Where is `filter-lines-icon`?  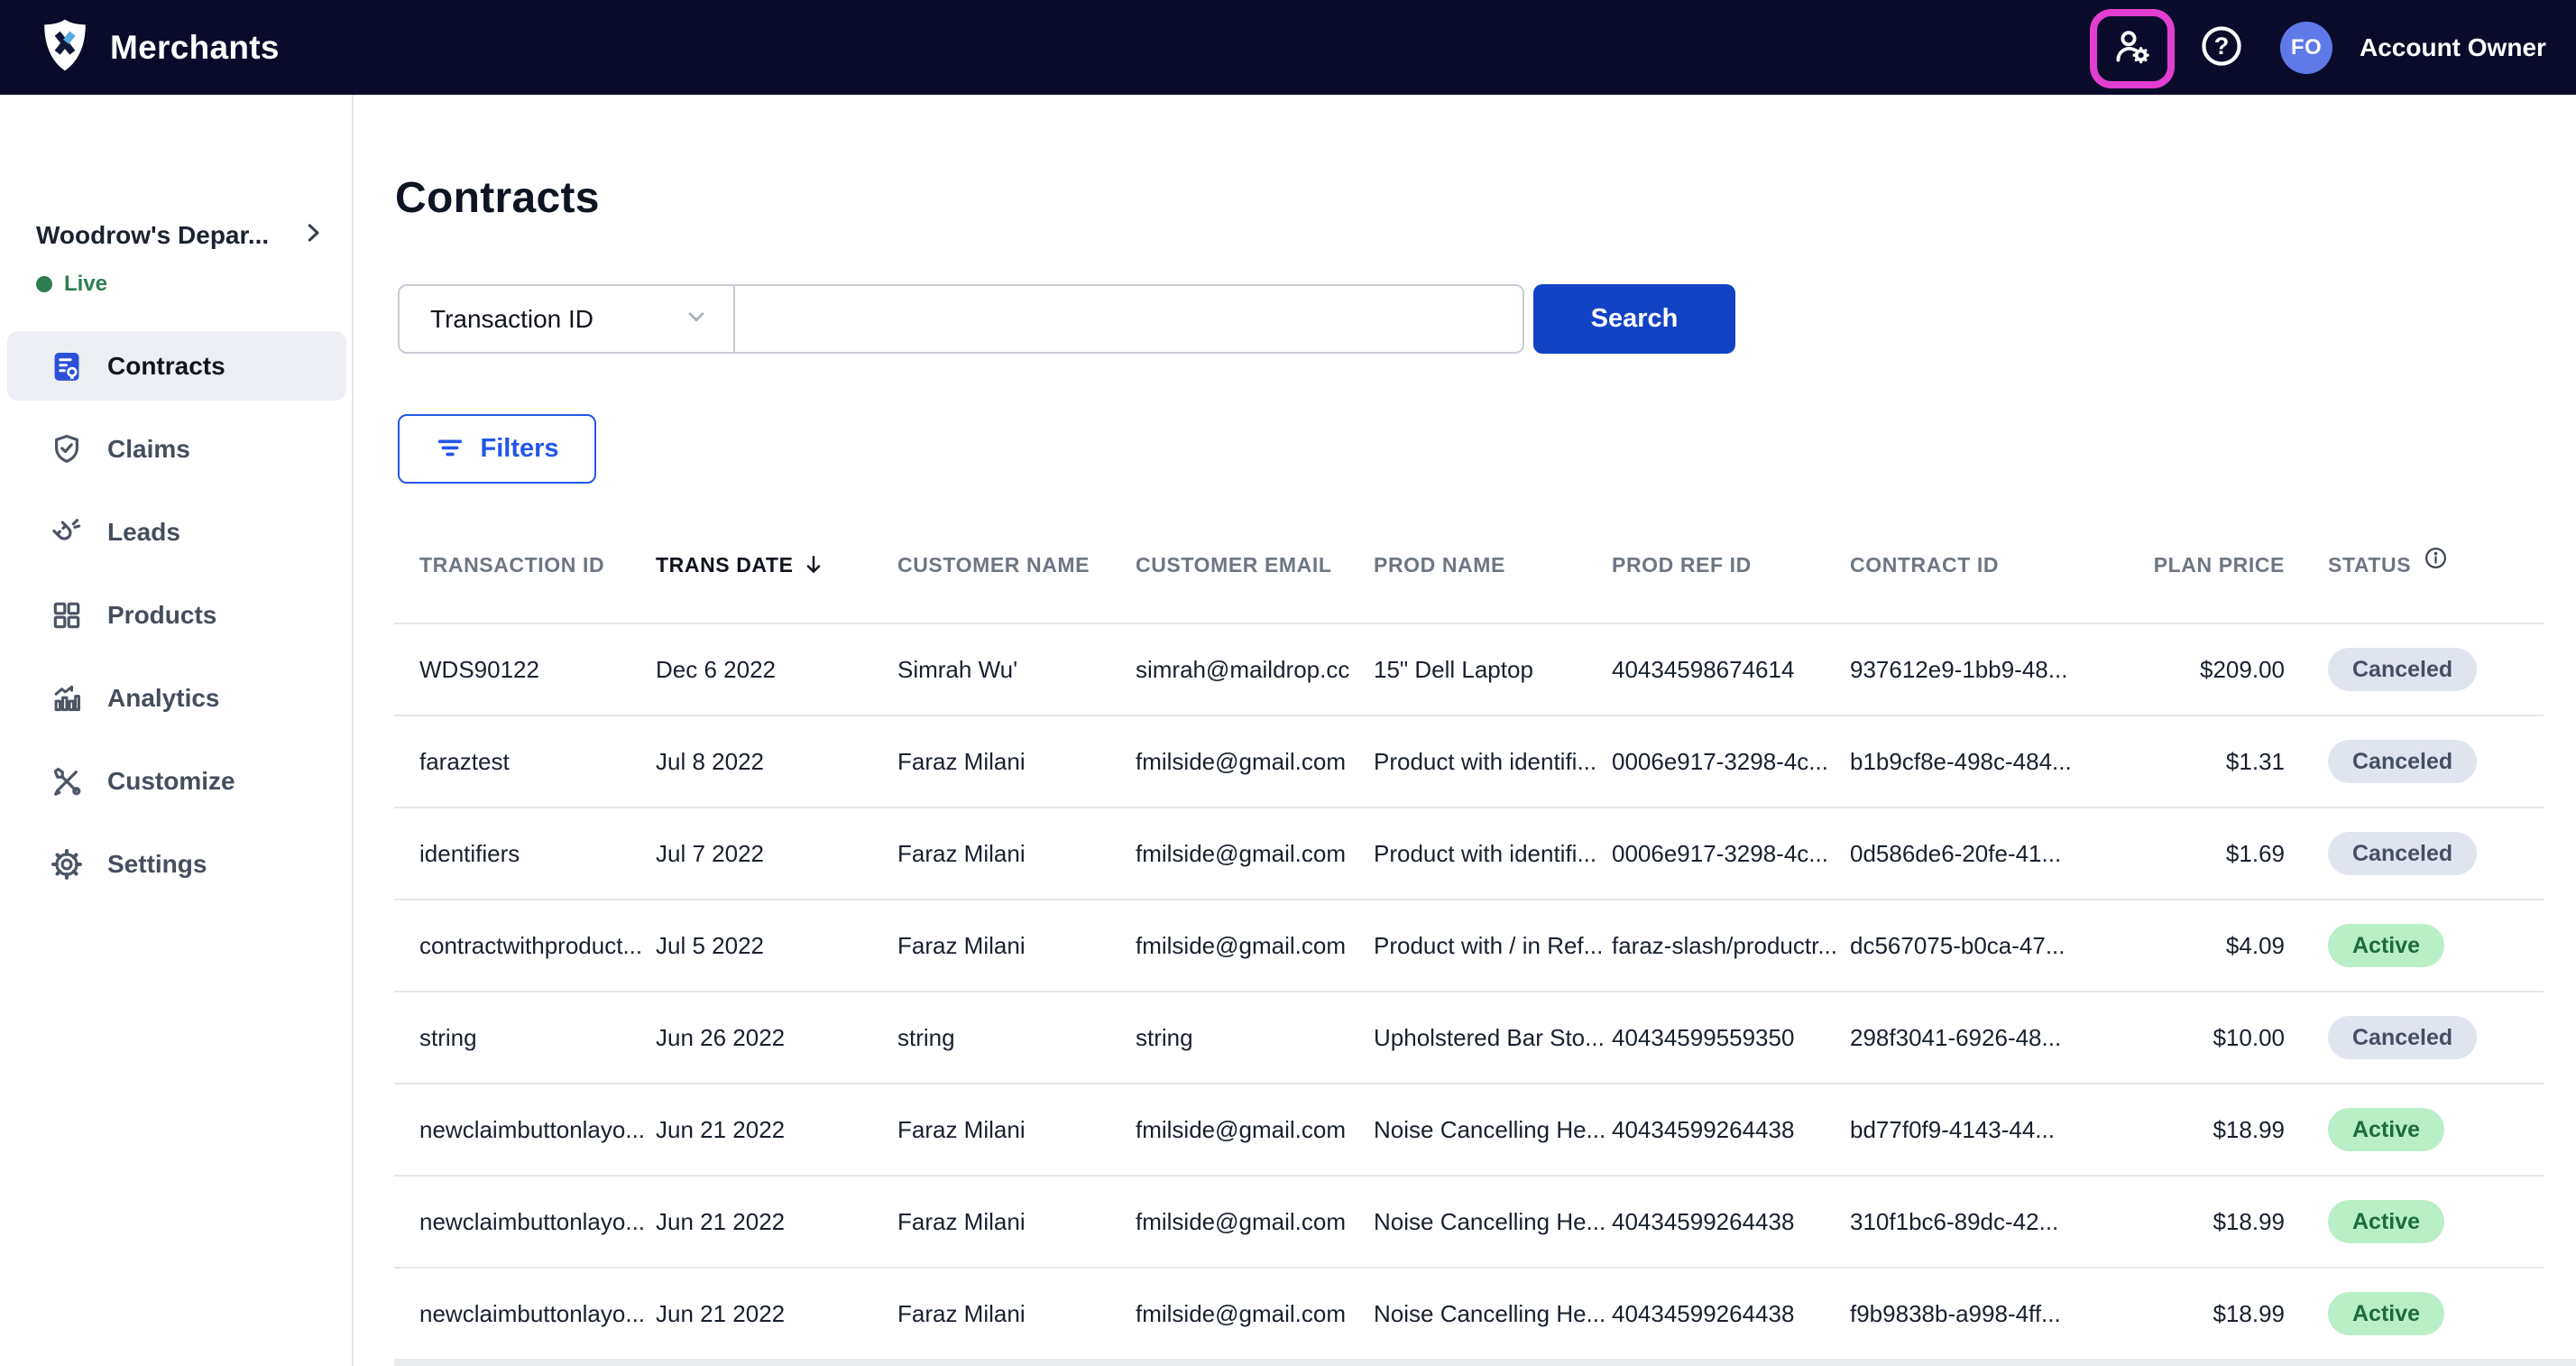
filter-lines-icon is located at coordinates (450, 449).